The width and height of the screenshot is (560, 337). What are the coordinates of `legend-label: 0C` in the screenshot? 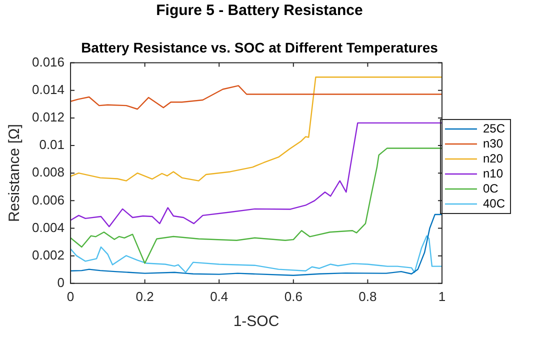 It's located at (490, 188).